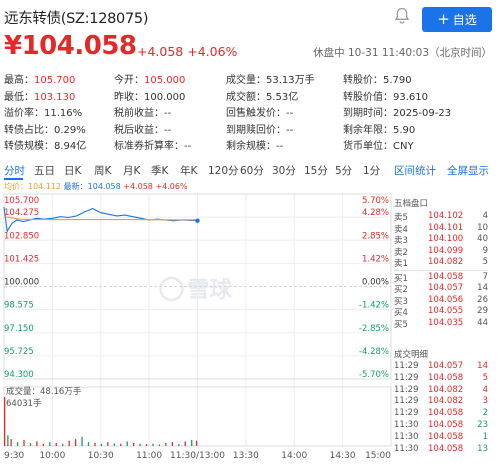  What do you see at coordinates (446, 401) in the screenshot?
I see `trade-price: 104.082` at bounding box center [446, 401].